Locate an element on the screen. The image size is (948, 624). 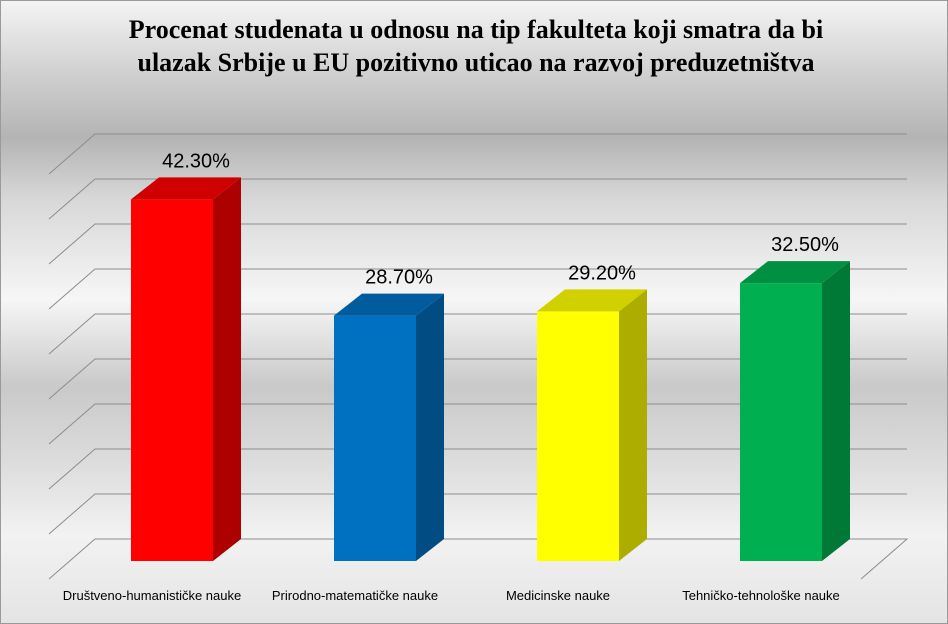
value-label: 29.20% is located at coordinates (602, 273).